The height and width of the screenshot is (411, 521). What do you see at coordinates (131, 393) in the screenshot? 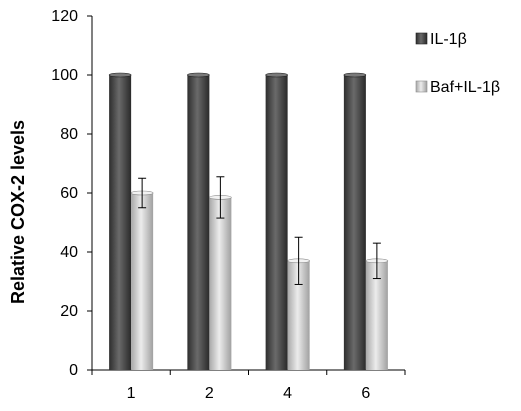
I see `x-tick-label: 1` at bounding box center [131, 393].